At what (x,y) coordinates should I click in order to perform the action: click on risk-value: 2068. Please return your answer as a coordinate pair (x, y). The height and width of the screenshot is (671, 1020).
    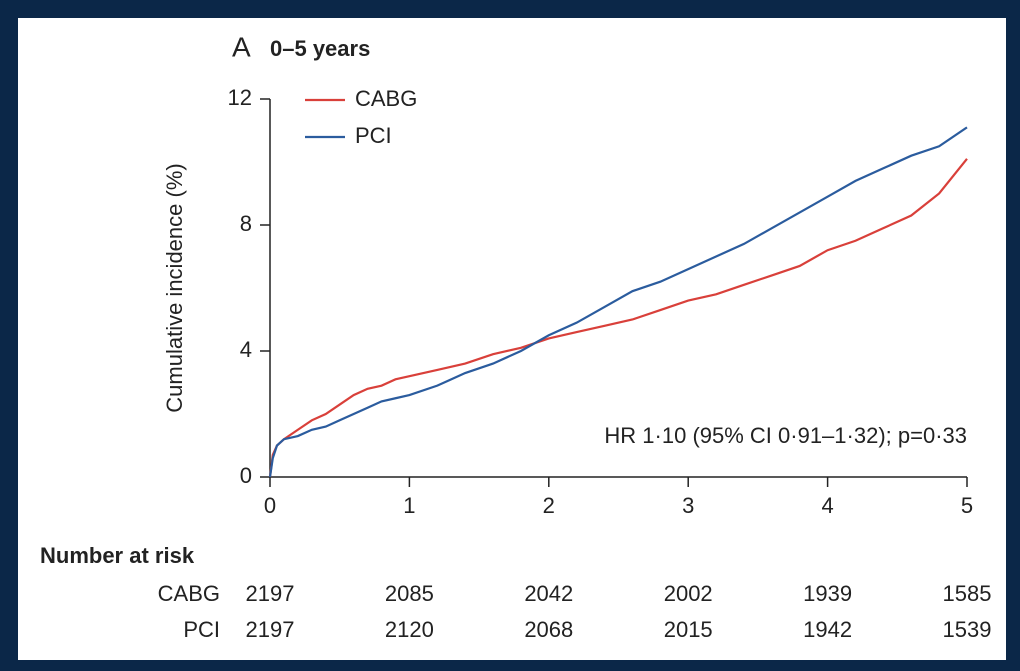
    Looking at the image, I should click on (548, 629).